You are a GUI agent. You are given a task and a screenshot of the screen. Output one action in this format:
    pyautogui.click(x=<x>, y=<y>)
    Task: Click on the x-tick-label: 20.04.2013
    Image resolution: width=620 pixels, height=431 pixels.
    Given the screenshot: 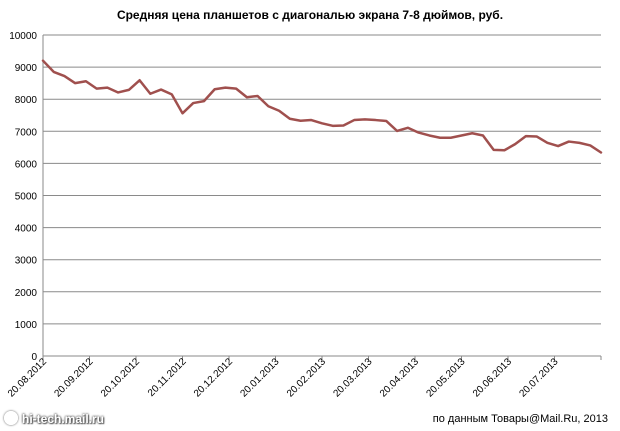 What is the action you would take?
    pyautogui.click(x=399, y=377)
    